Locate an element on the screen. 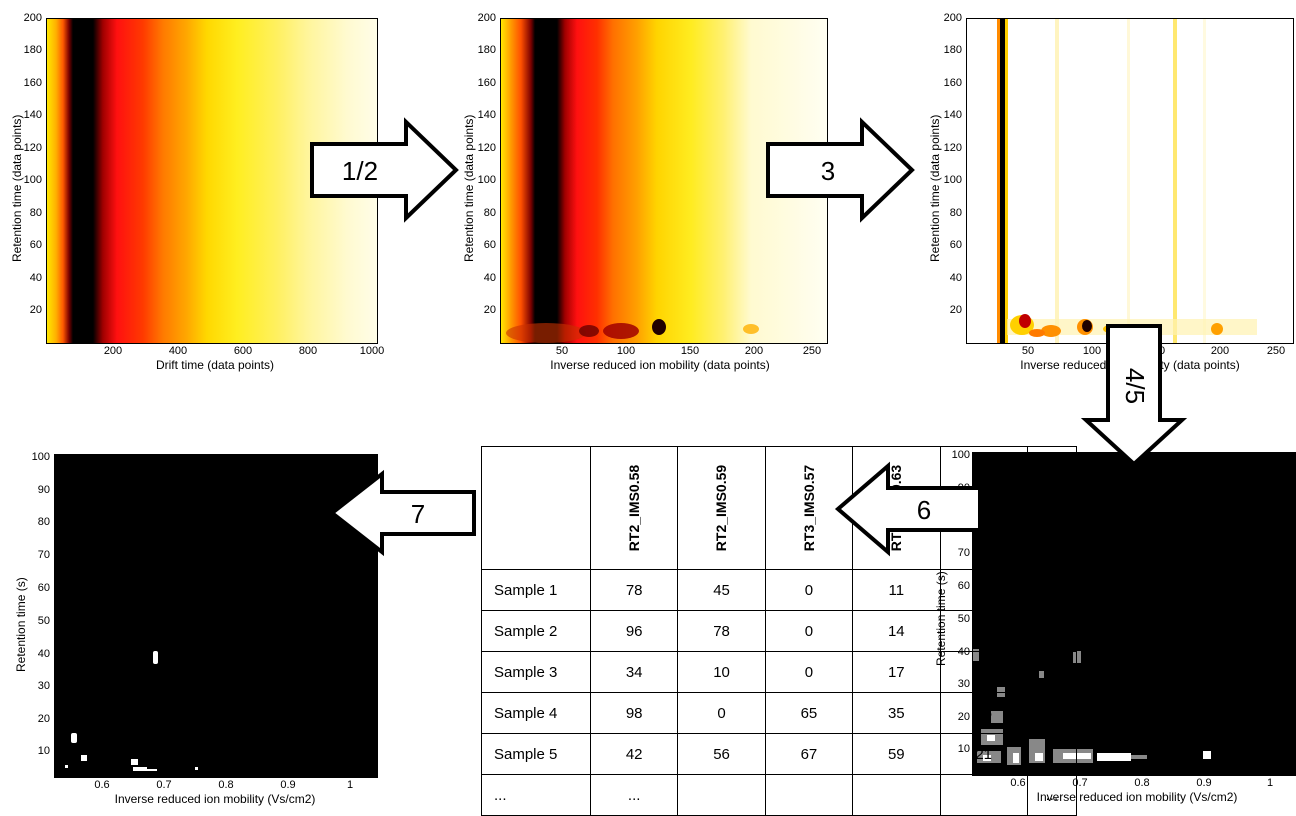  table-cell: 88 is located at coordinates (983, 590).